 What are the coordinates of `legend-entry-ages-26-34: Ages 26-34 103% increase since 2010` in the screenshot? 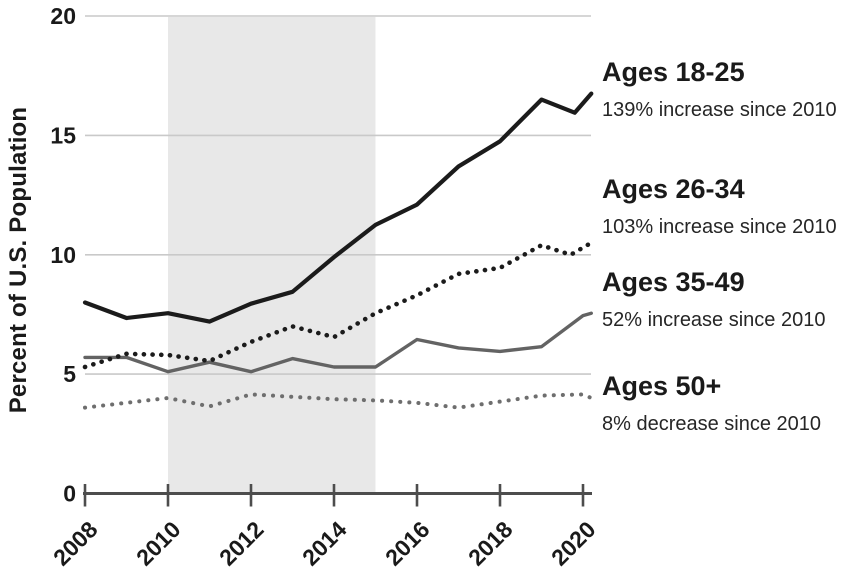 It's located at (719, 206).